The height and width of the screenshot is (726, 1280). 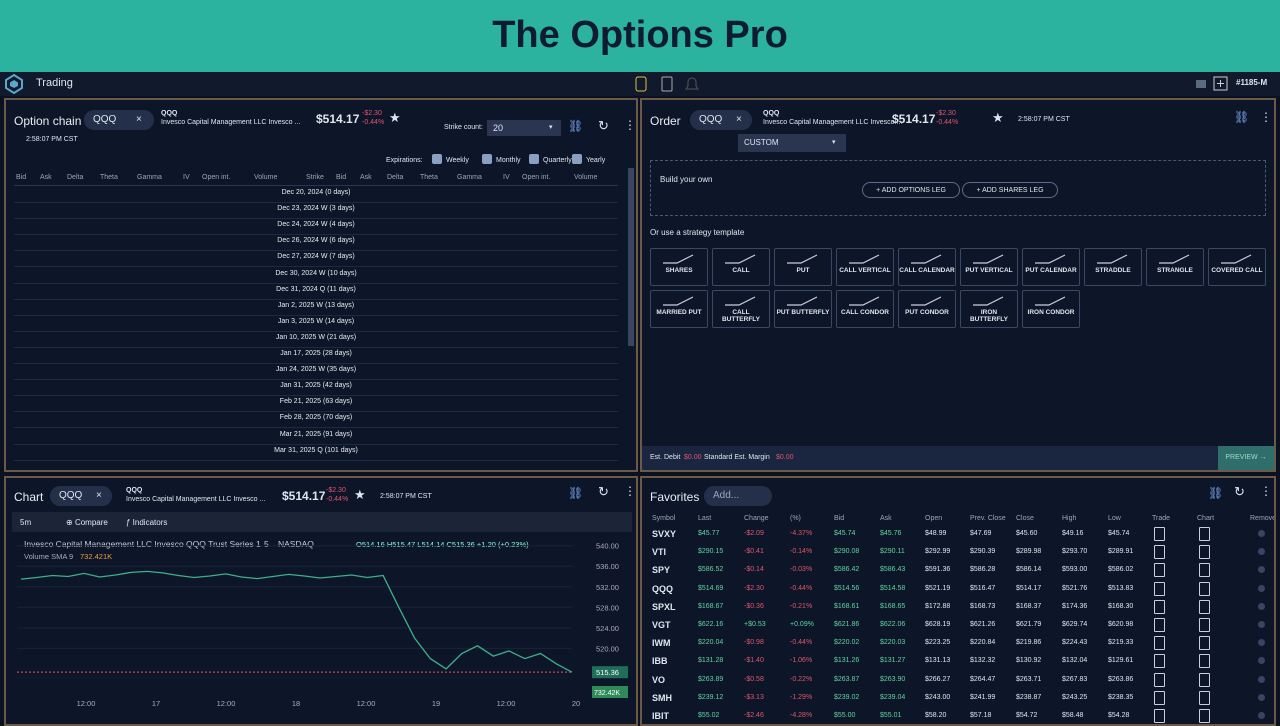 What do you see at coordinates (316, 337) in the screenshot?
I see `expiration-row: Jan 10, 2025 W (21 days)` at bounding box center [316, 337].